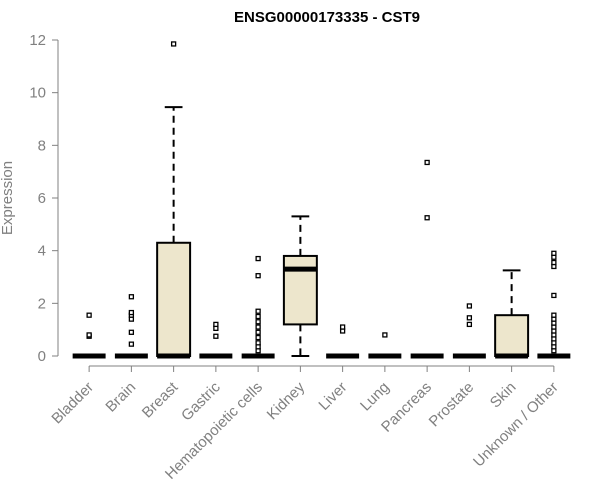 Image resolution: width=600 pixels, height=500 pixels. Describe the element at coordinates (427, 259) in the screenshot. I see `box-pancreas` at that location.